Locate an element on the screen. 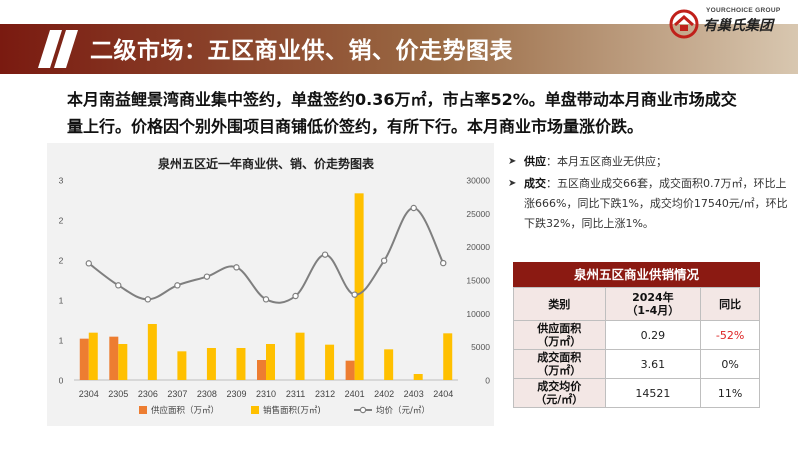 This screenshot has width=798, height=449. company-logo-icon is located at coordinates (684, 24).